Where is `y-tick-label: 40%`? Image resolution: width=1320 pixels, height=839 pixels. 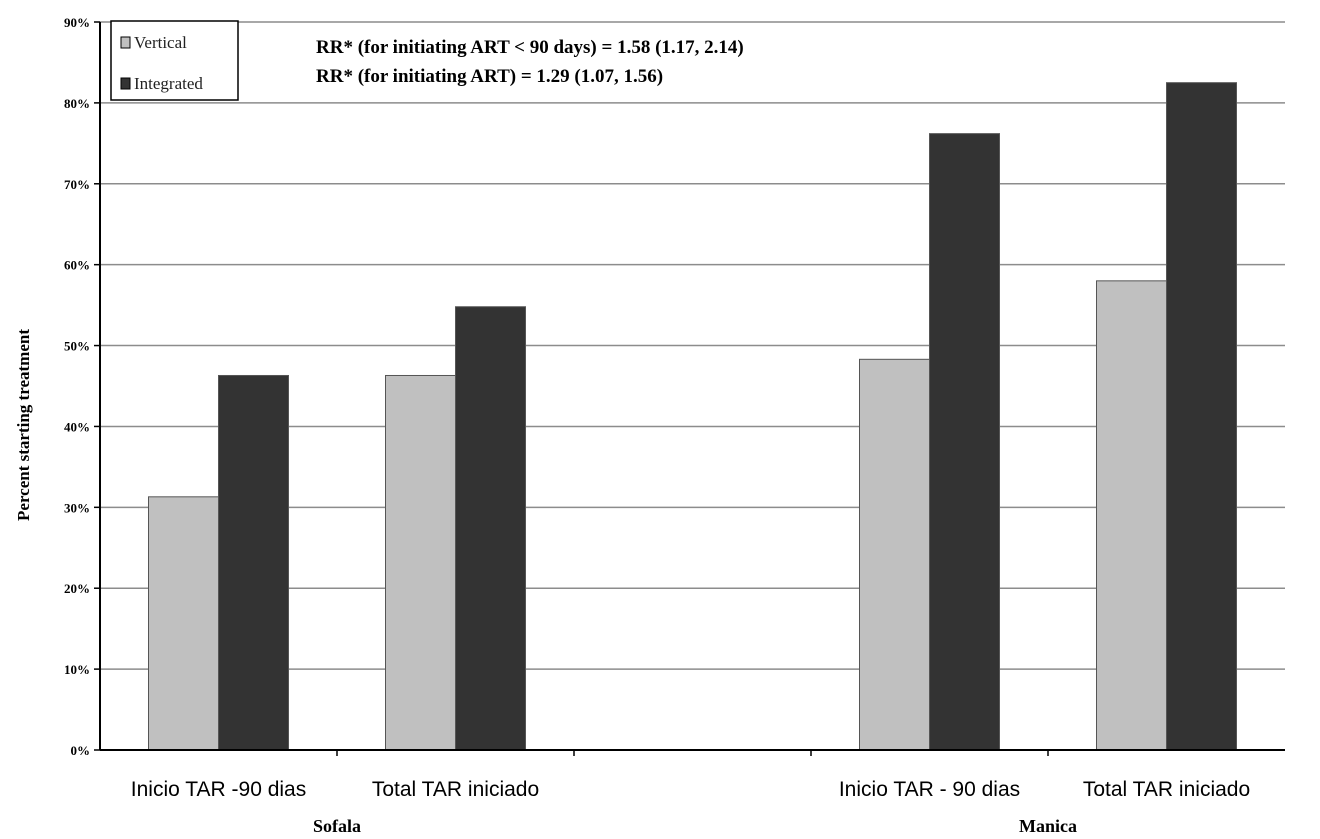
y-tick-label: 40% is located at coordinates (77, 426).